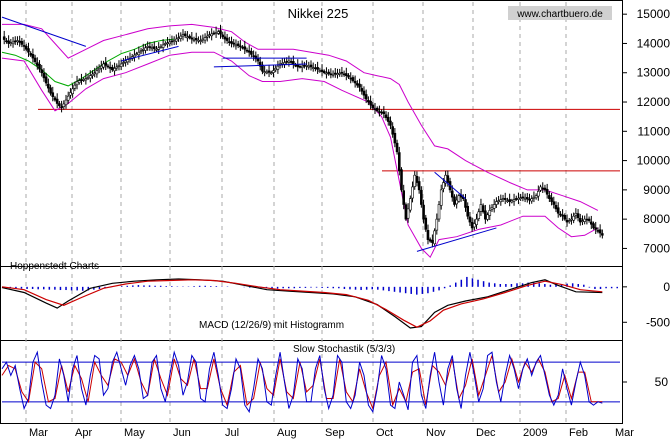 The height and width of the screenshot is (439, 672). I want to click on hoppenstedt-label: Hoppenstedt Charts, so click(54, 266).